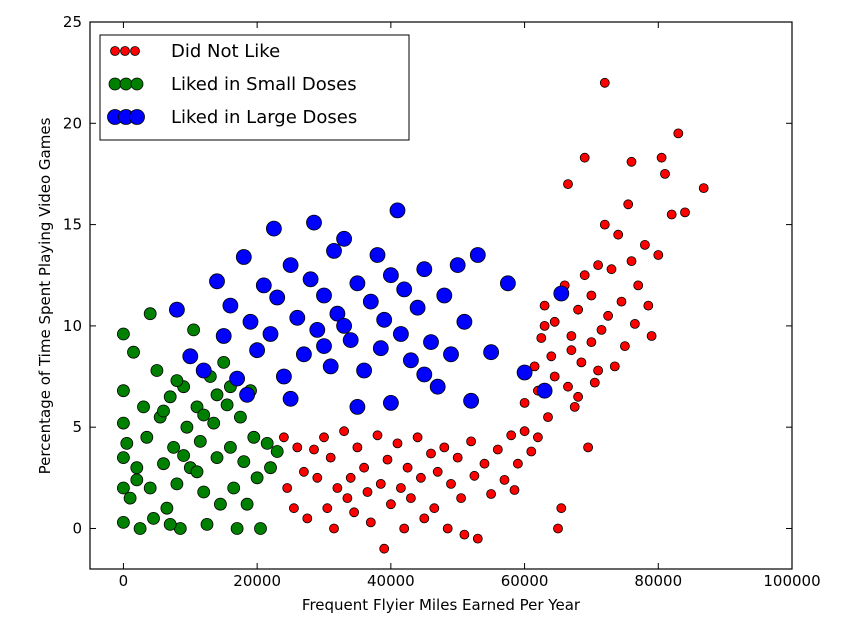 The width and height of the screenshot is (846, 628). I want to click on legend-entry-liked-small-doses: Liked in Small Doses, so click(232, 84).